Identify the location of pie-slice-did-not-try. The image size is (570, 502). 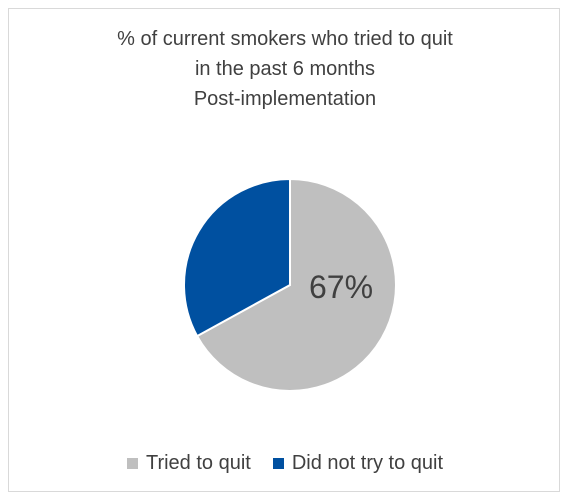
(237, 257).